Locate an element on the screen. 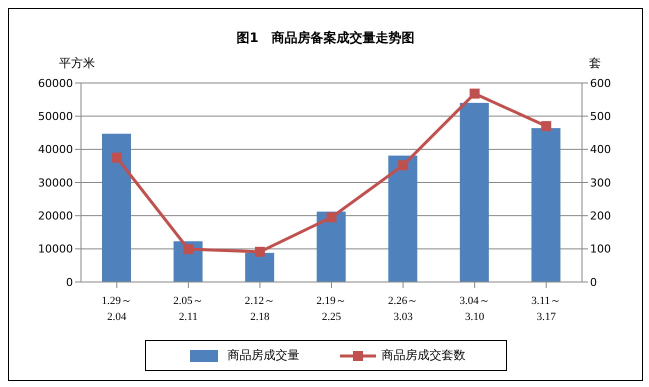 This screenshot has width=649, height=387. y2-tick-label: 400 is located at coordinates (600, 149).